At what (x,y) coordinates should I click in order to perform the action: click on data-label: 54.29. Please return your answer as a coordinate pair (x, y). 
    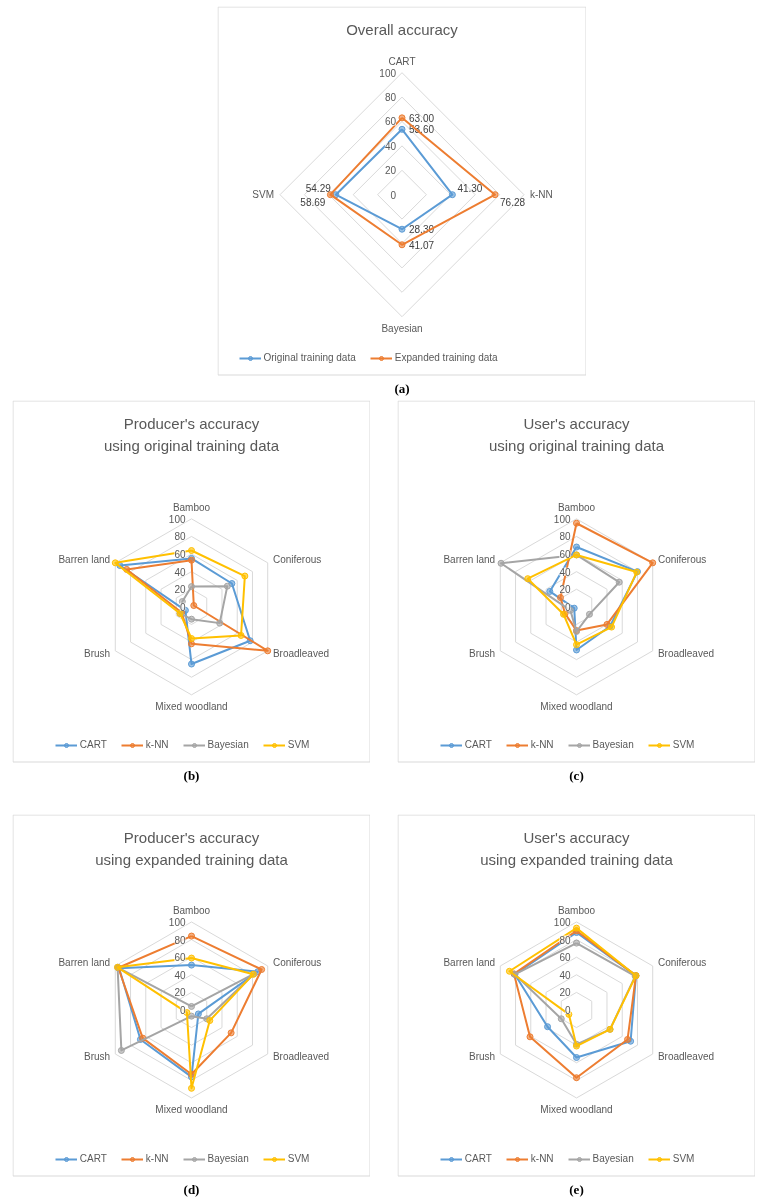
    Looking at the image, I should click on (318, 188).